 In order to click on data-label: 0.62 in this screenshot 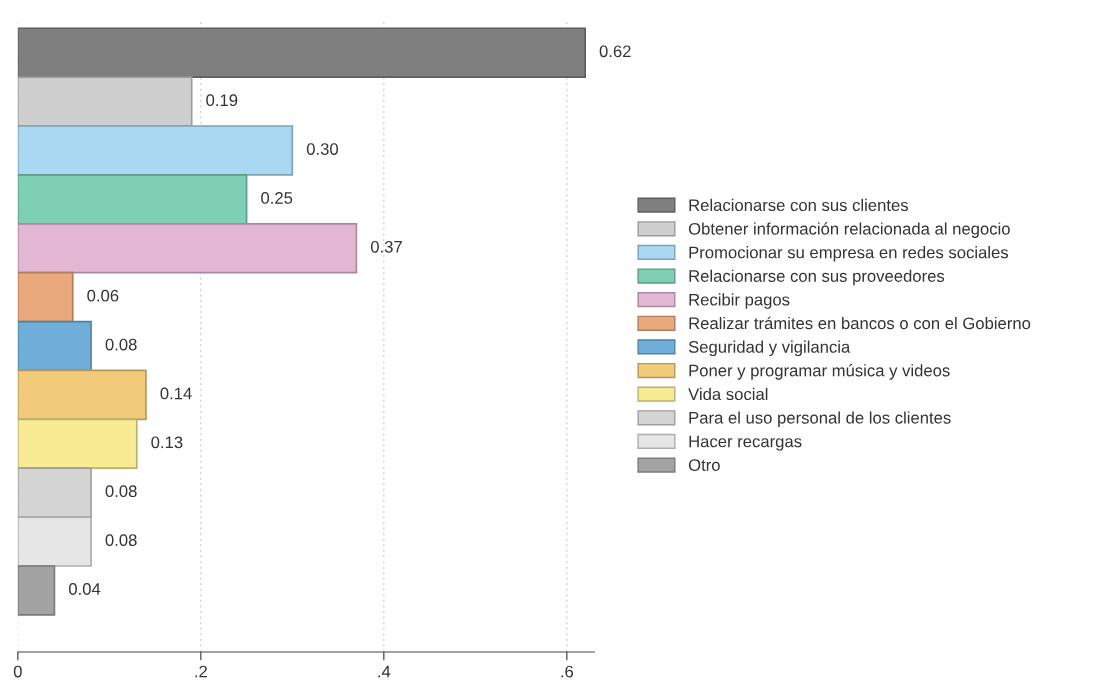, I will do `click(615, 51)`.